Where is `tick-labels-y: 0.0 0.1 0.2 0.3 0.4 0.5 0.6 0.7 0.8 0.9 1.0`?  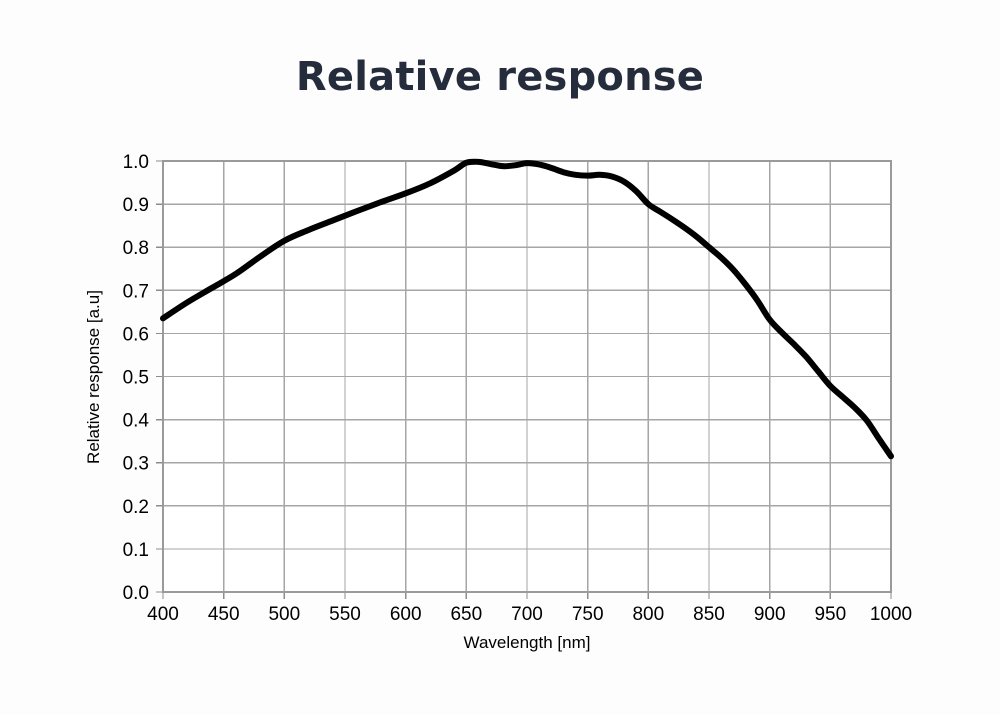 tick-labels-y: 0.0 0.1 0.2 0.3 0.4 0.5 0.6 0.7 0.8 0.9 1.0 is located at coordinates (136, 378).